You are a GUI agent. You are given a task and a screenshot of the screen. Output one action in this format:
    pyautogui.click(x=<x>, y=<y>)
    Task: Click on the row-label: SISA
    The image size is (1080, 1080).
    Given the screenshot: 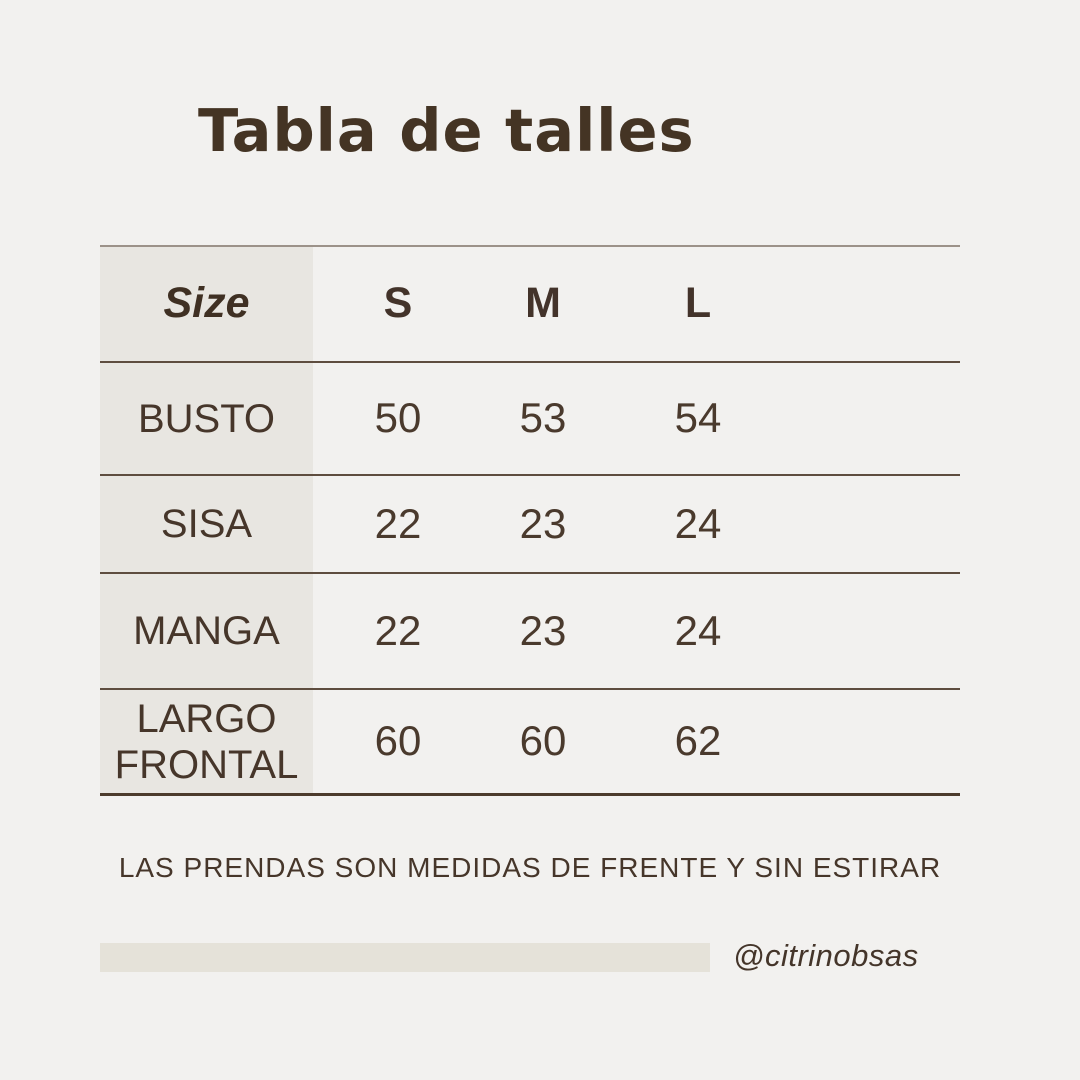 What is the action you would take?
    pyautogui.click(x=206, y=524)
    